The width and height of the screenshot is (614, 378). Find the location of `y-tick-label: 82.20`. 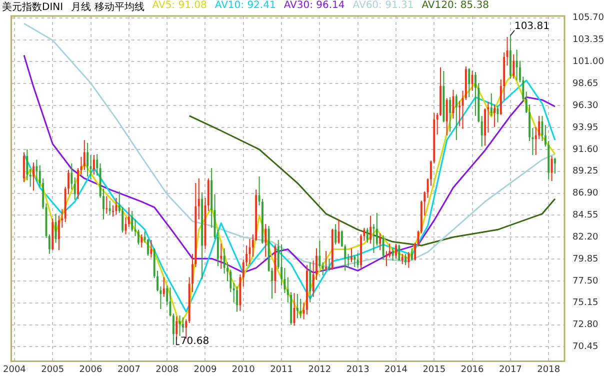

y-tick-label: 82.20 is located at coordinates (585, 237).